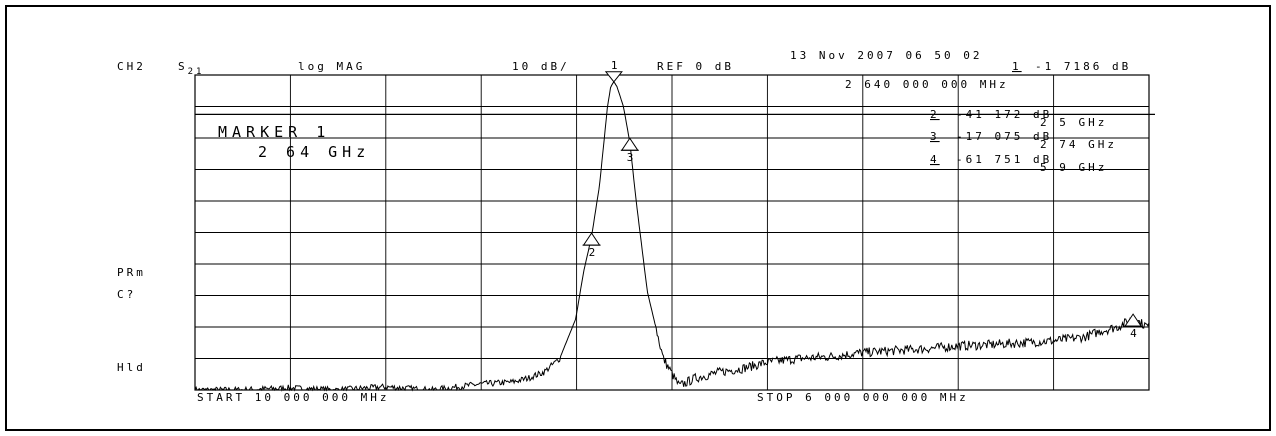 Image resolution: width=1276 pixels, height=436 pixels. What do you see at coordinates (1133, 326) in the screenshot?
I see `marker-4: 4` at bounding box center [1133, 326].